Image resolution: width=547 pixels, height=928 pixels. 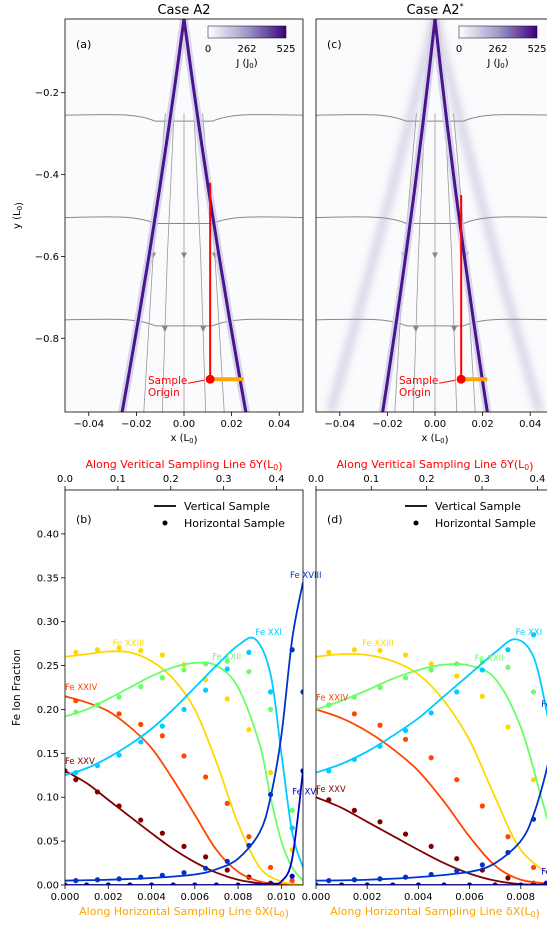 What do you see at coordinates (48, 622) in the screenshot?
I see `panel-b-ytick-label-6: 0.30` at bounding box center [48, 622].